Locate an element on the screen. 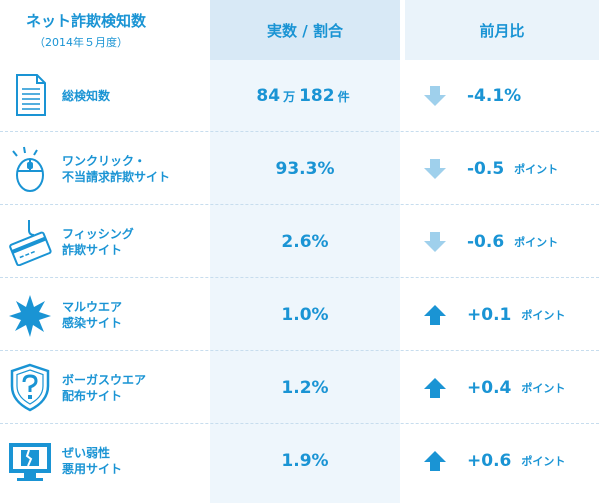  table-row: 総検知数 84 万 182 件 -4.1% is located at coordinates (299, 96).